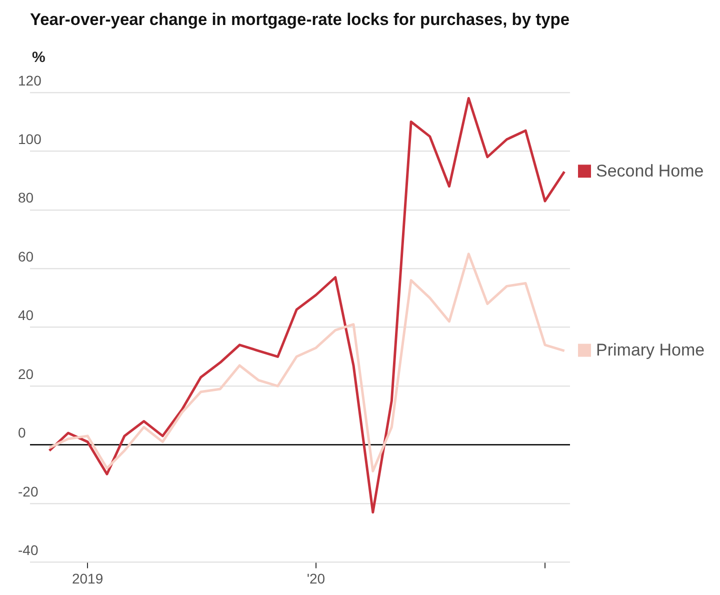 The width and height of the screenshot is (720, 595). What do you see at coordinates (28, 550) in the screenshot?
I see `y-tick-label: -40` at bounding box center [28, 550].